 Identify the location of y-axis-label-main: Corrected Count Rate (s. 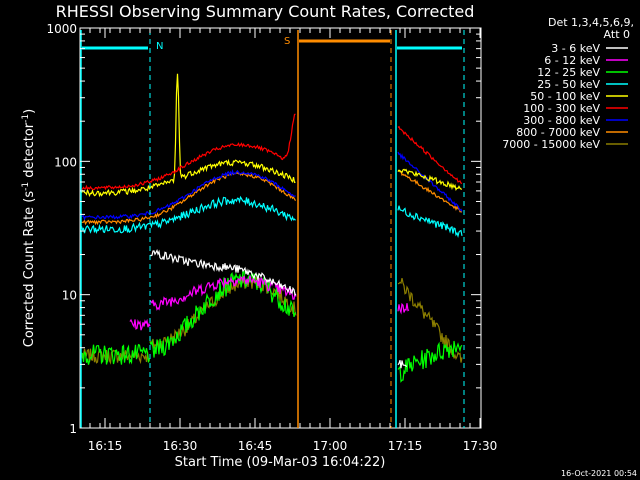
(29, 269).